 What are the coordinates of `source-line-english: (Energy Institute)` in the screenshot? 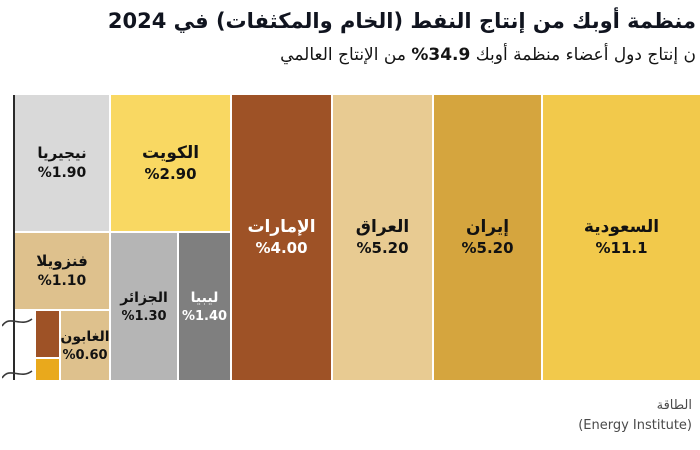 It's located at (635, 425).